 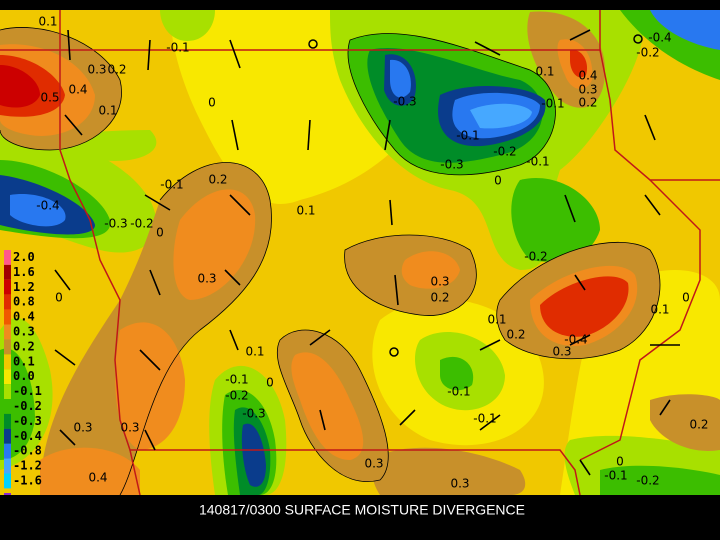 I want to click on legend-label: 0.3, so click(x=24, y=331).